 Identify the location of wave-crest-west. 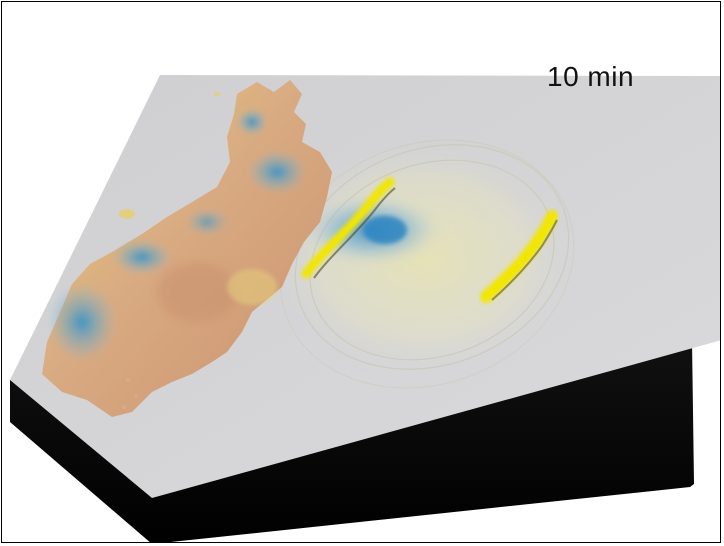
(348, 228).